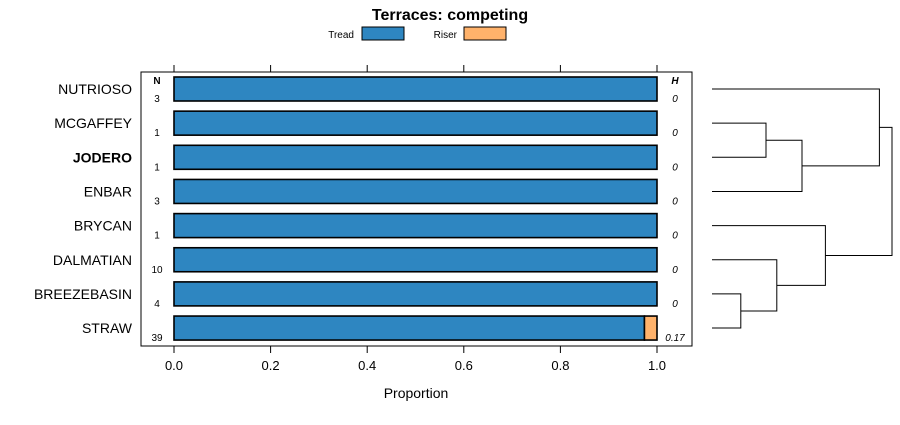 The height and width of the screenshot is (425, 900). Describe the element at coordinates (675, 133) in the screenshot. I see `h-value-mcgaffey: 0` at that location.